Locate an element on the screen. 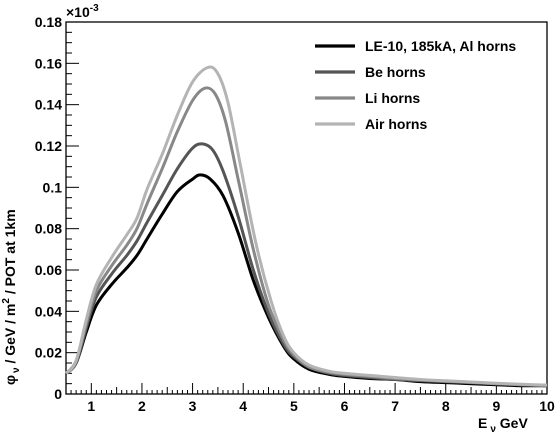 The height and width of the screenshot is (434, 559). x-tick-label: 7 is located at coordinates (395, 406).